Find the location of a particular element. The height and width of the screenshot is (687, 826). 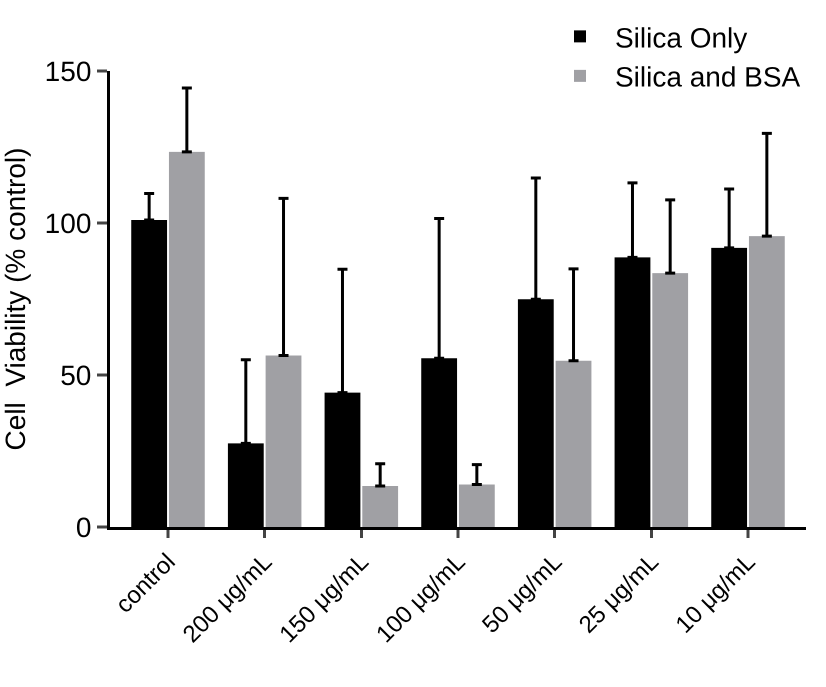

y-tick-label: 50 is located at coordinates (76, 375).